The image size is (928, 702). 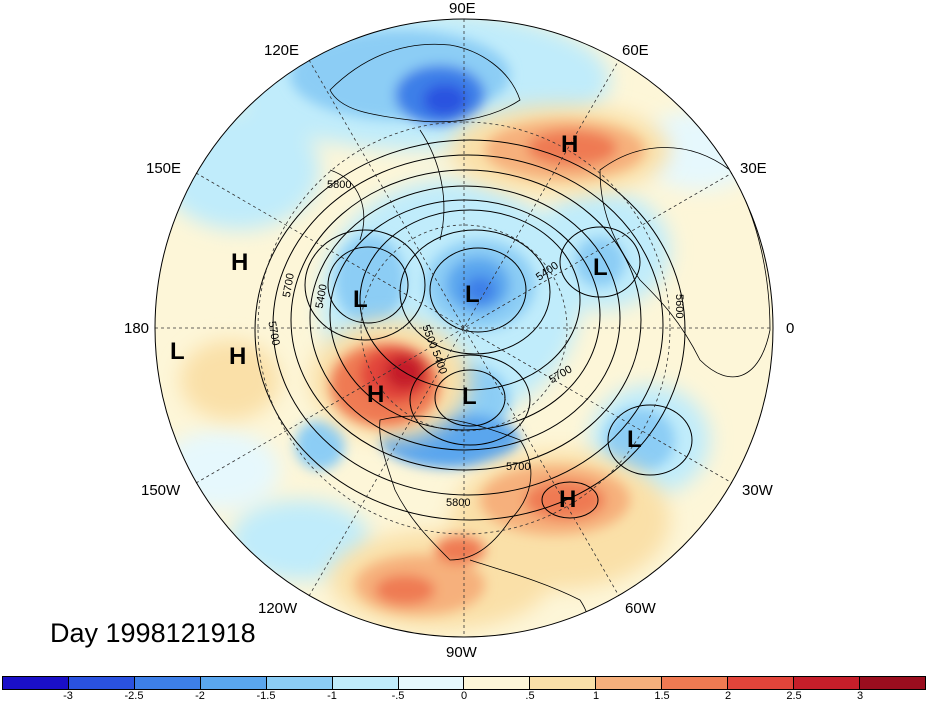 What do you see at coordinates (462, 8) in the screenshot?
I see `lon-label-90e: 90E` at bounding box center [462, 8].